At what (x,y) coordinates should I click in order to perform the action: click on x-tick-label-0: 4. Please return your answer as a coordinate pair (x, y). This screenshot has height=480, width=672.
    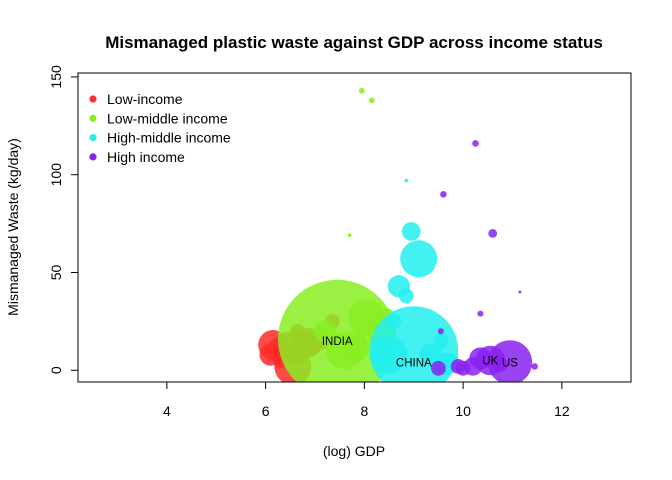
    Looking at the image, I should click on (167, 411).